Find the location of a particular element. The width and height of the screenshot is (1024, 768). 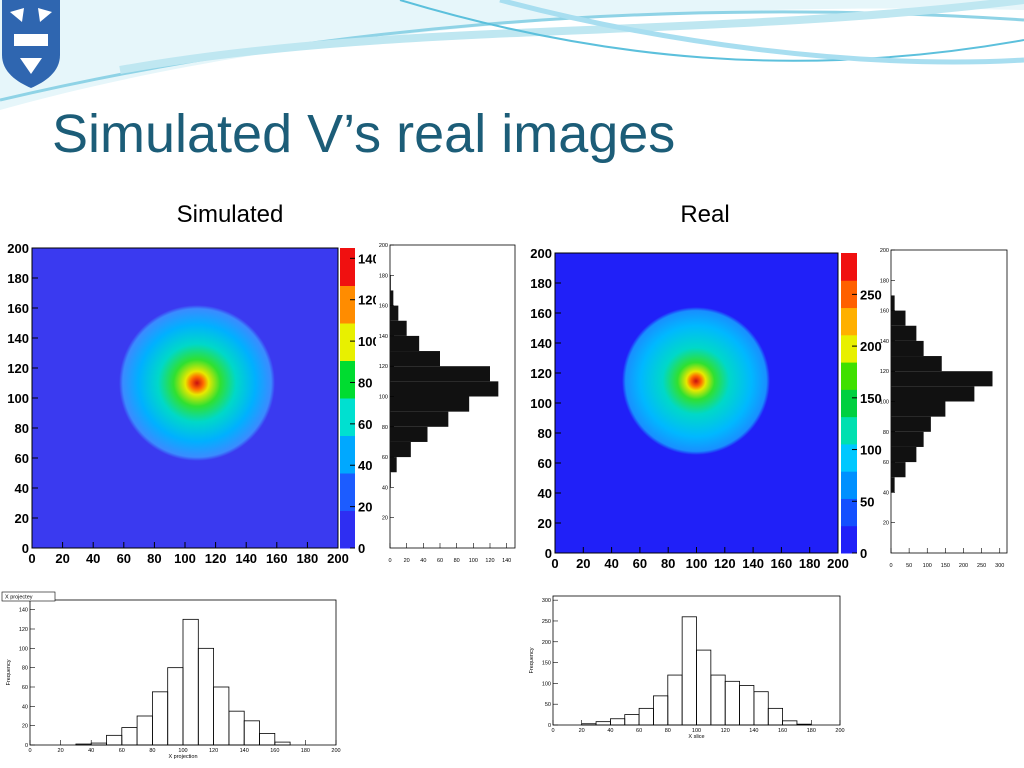

colorbar: 0 50 100 150 200 250 is located at coordinates (861, 407).